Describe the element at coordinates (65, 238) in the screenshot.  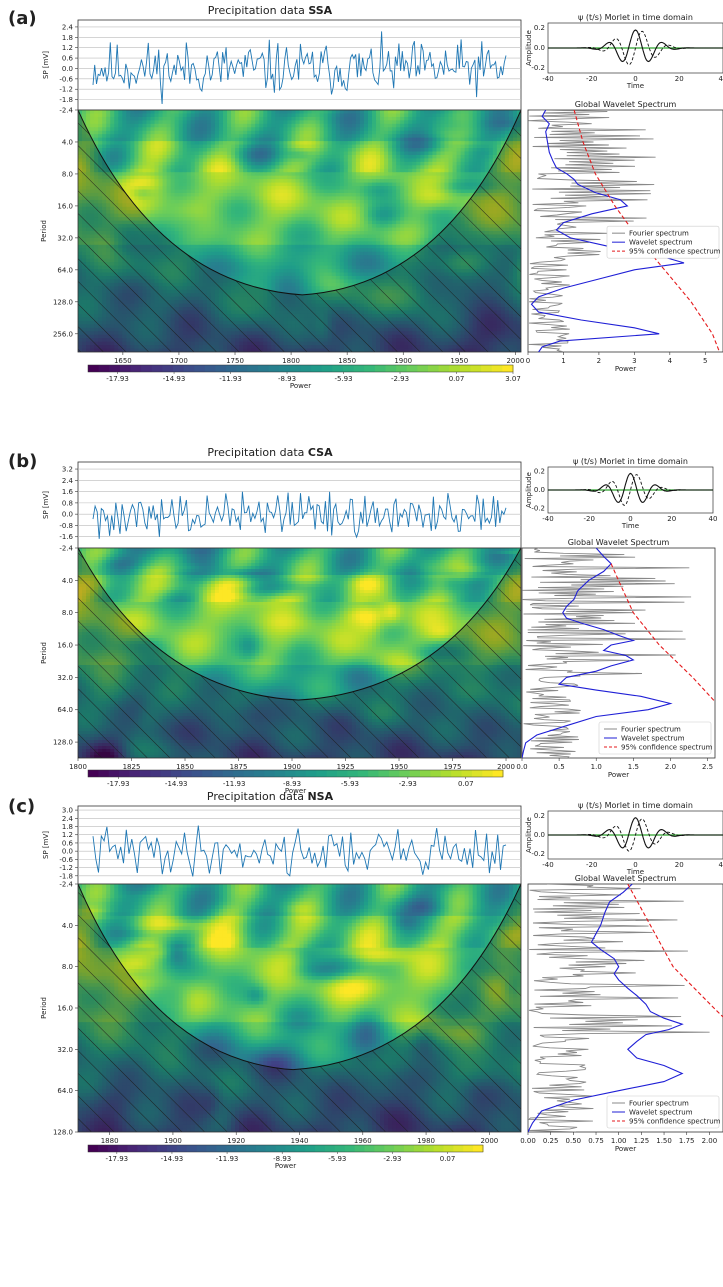
I see `period-tick: 32.0` at that location.